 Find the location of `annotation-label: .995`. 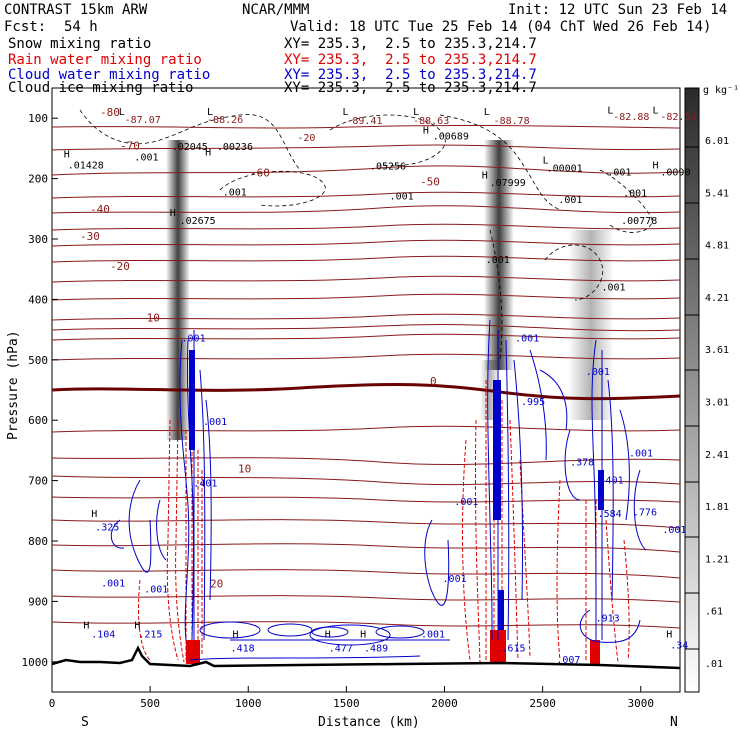

annotation-label: .995 is located at coordinates (533, 402).